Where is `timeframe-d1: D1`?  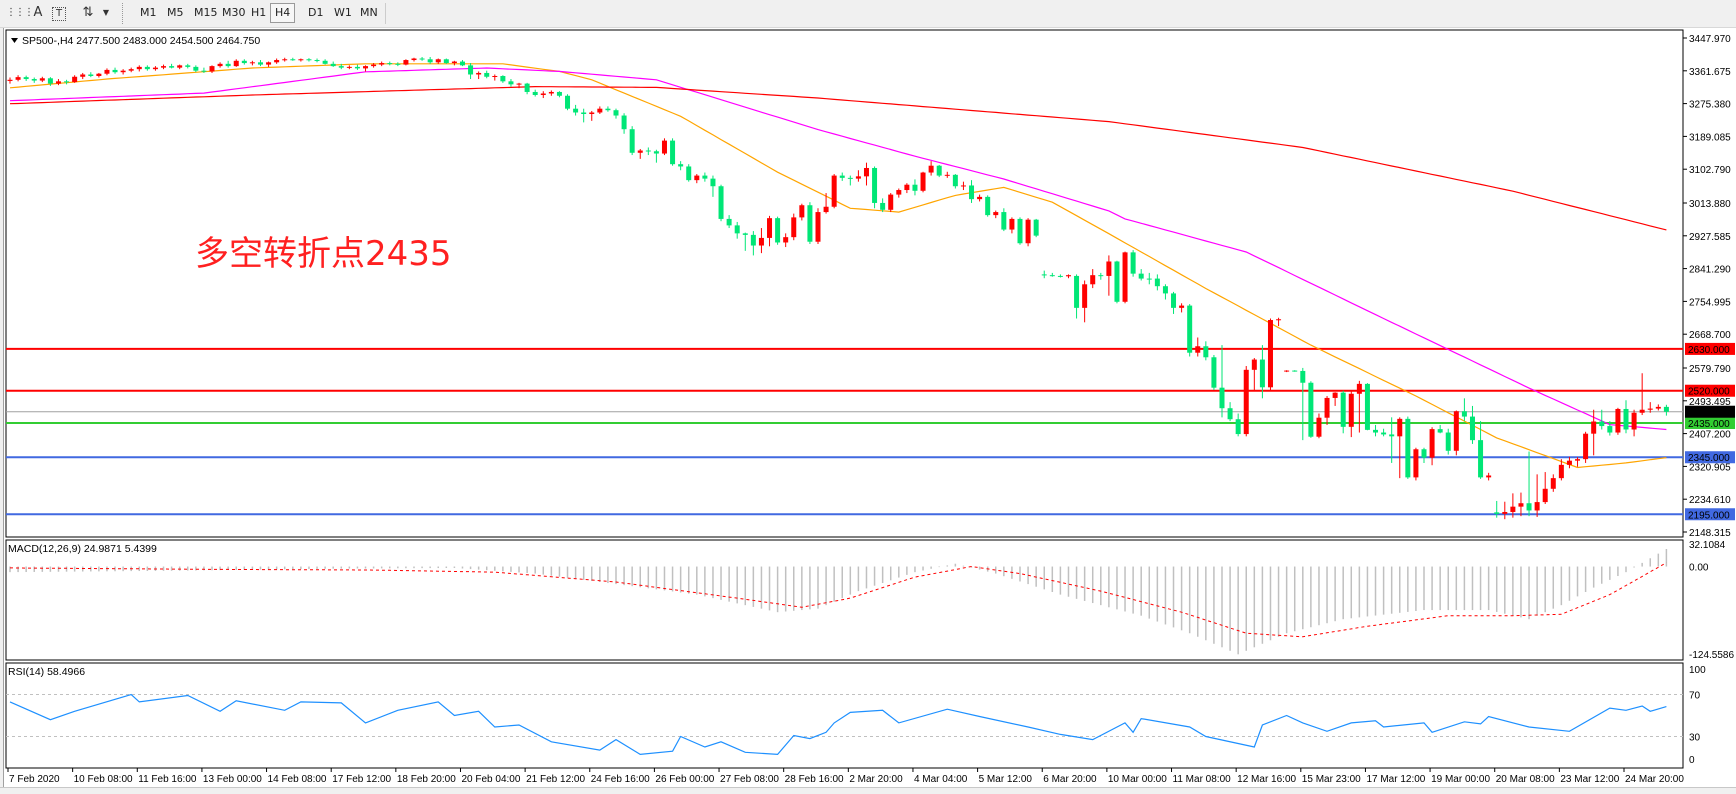 timeframe-d1: D1 is located at coordinates (316, 12).